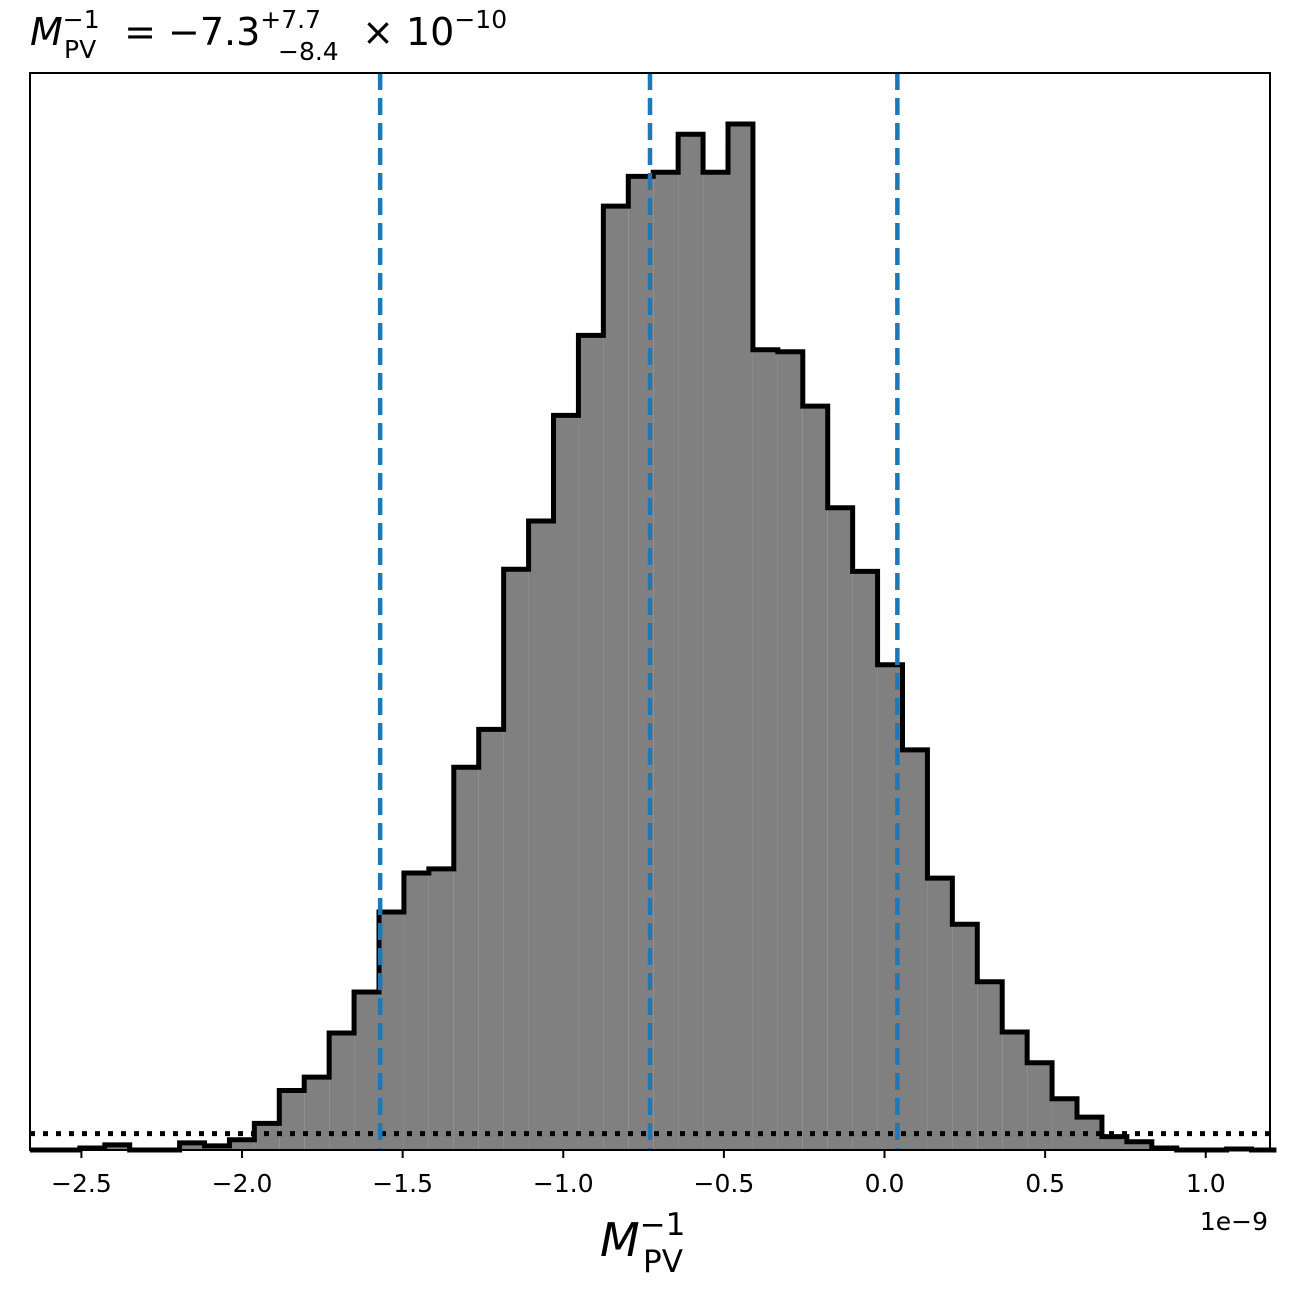 The image size is (1289, 1293). What do you see at coordinates (81, 1183) in the screenshot?
I see `x-tick-label: −2.5` at bounding box center [81, 1183].